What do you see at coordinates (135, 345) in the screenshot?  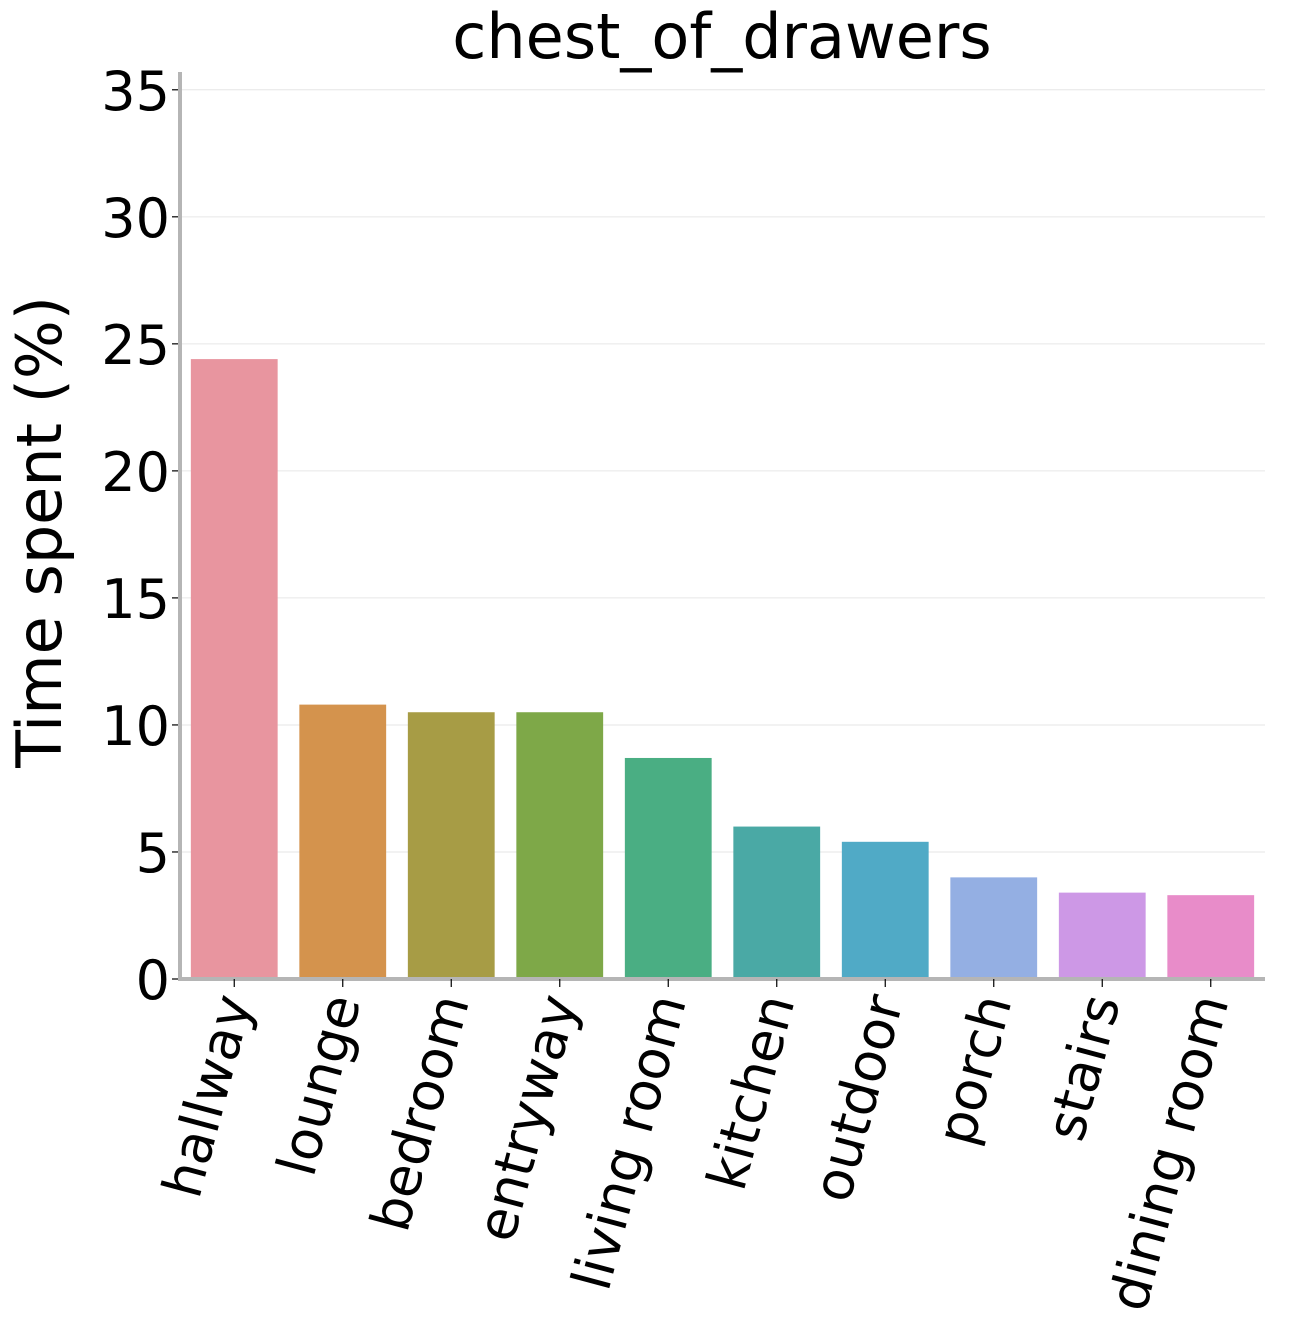 I see `y-tick-label: 25` at bounding box center [135, 345].